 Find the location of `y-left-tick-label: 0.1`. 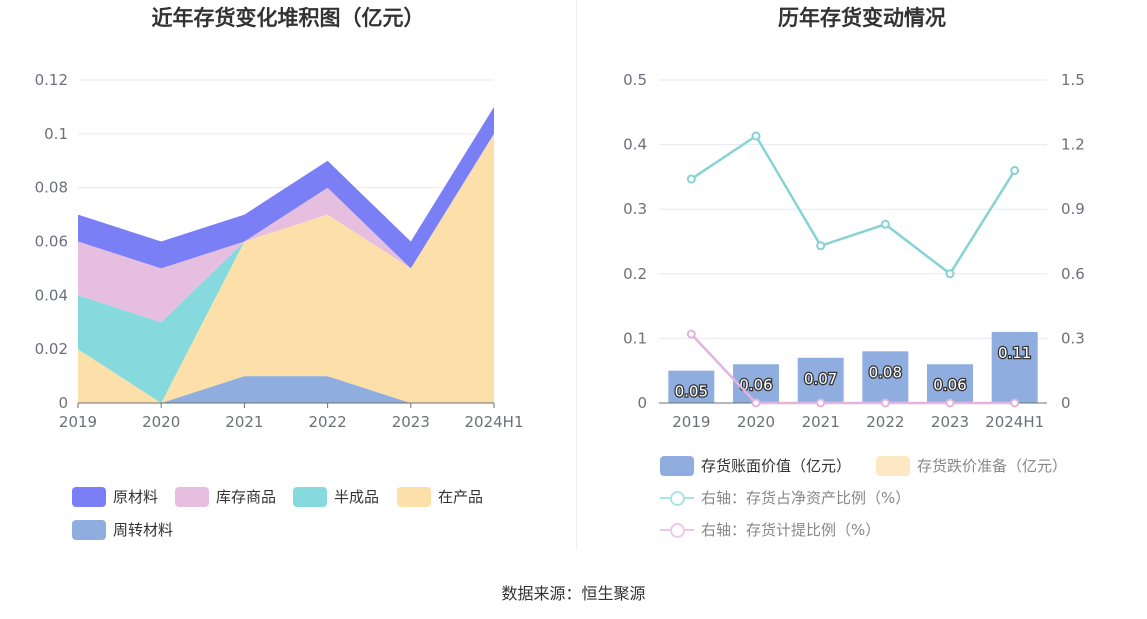

y-left-tick-label: 0.1 is located at coordinates (635, 338).